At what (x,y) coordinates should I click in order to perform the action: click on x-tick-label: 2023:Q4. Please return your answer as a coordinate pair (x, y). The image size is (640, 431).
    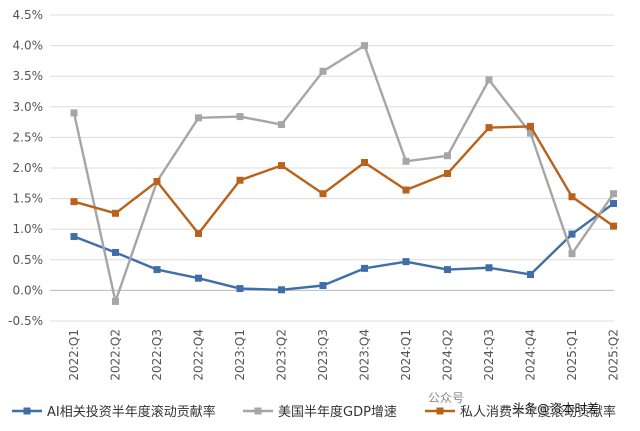
    Looking at the image, I should click on (365, 355).